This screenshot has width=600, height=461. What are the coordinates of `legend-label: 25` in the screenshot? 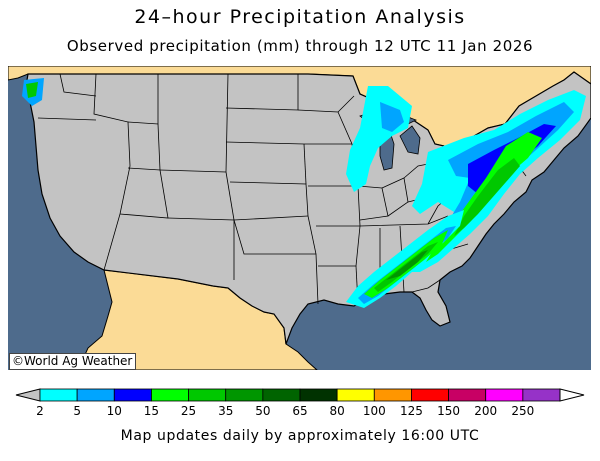 It's located at (188, 411).